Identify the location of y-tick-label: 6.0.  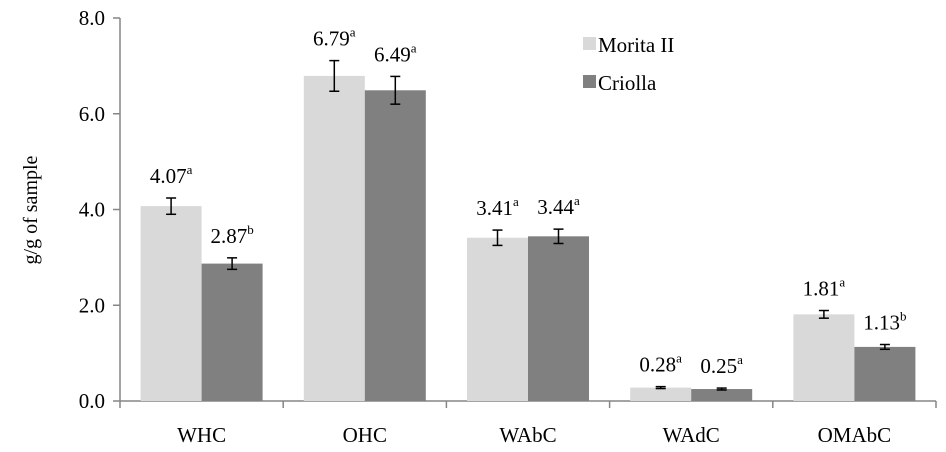
(92, 114).